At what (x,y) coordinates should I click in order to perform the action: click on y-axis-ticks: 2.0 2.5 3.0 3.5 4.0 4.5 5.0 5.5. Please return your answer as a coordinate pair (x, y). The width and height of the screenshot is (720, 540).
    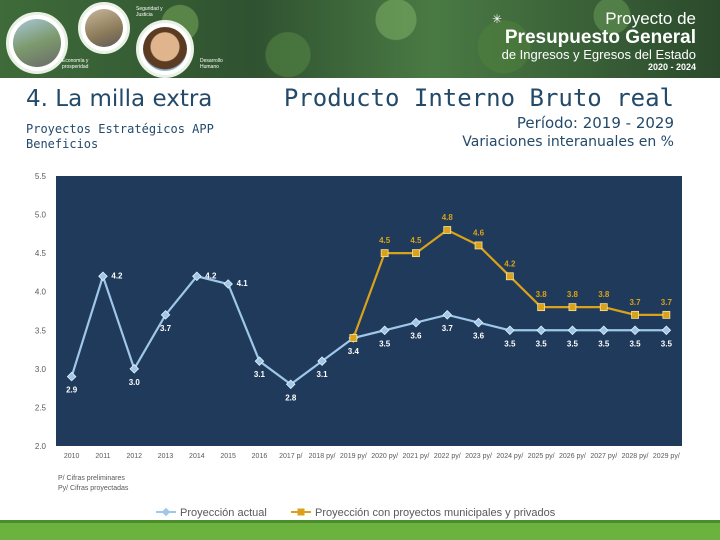
    Looking at the image, I should click on (41, 311).